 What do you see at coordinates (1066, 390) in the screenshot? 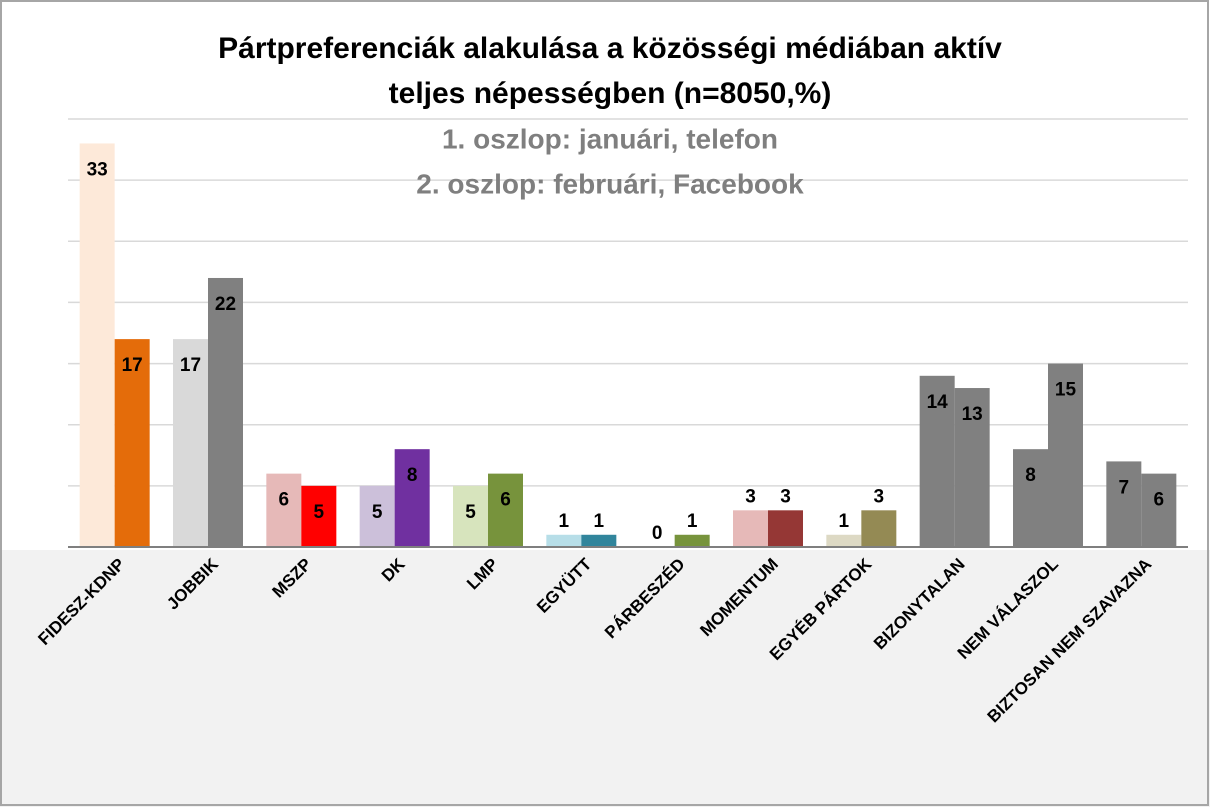
I see `data-label: 15` at bounding box center [1066, 390].